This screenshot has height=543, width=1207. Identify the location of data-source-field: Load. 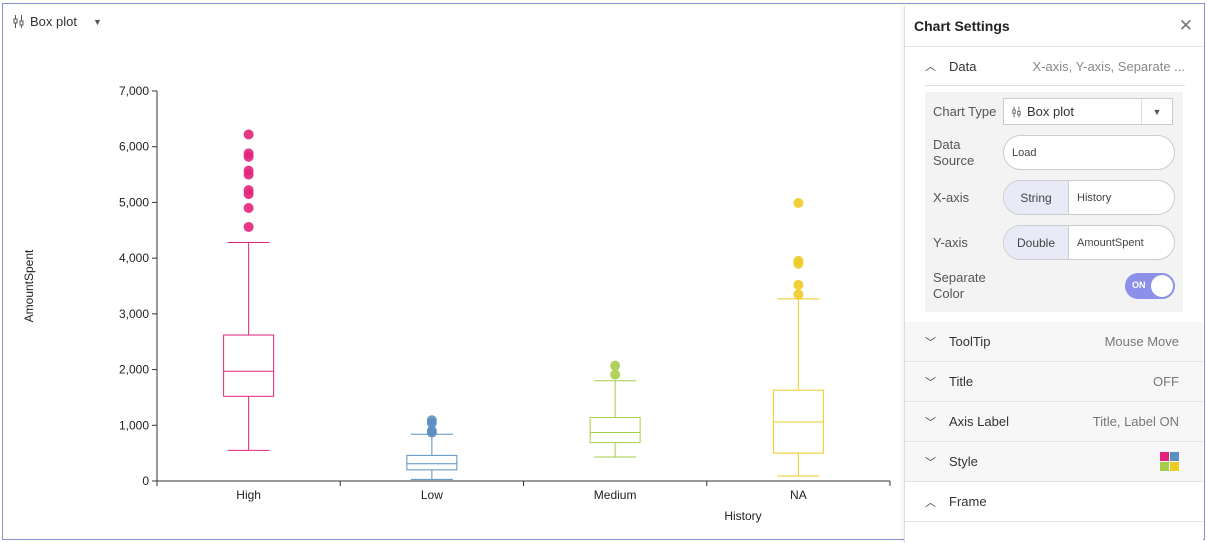
(1089, 152).